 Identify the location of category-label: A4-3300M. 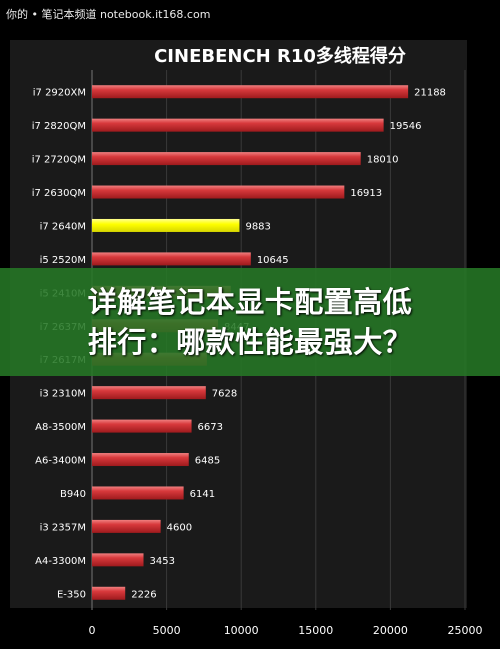
(60, 561).